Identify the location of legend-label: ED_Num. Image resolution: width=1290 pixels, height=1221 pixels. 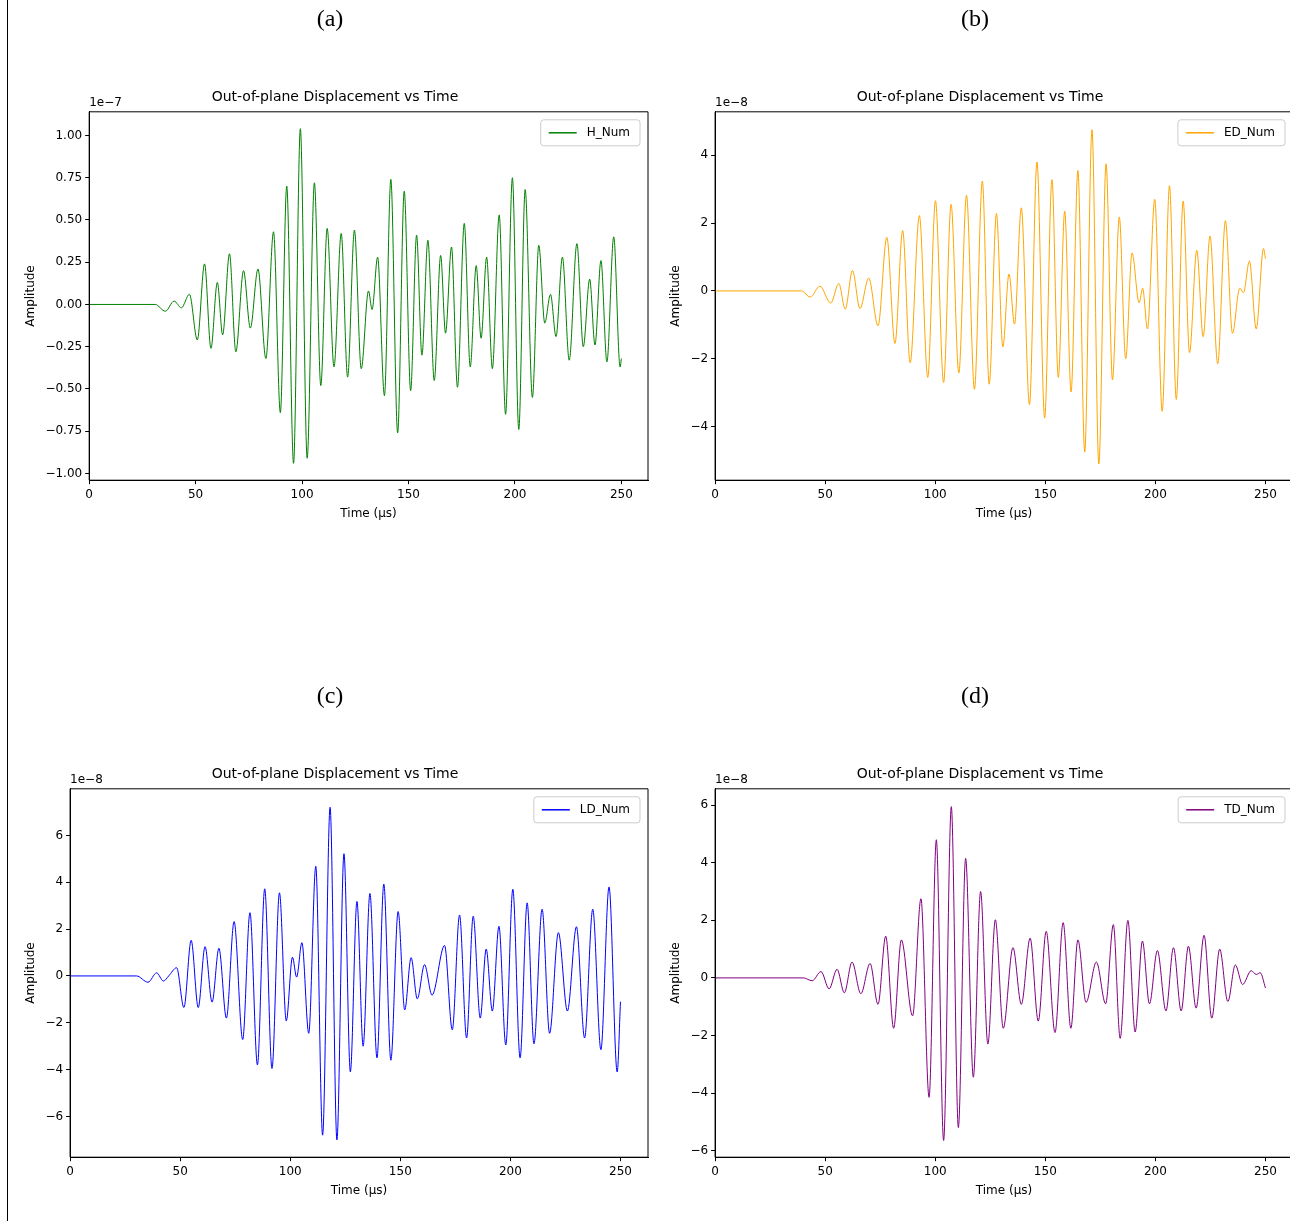
(1249, 131).